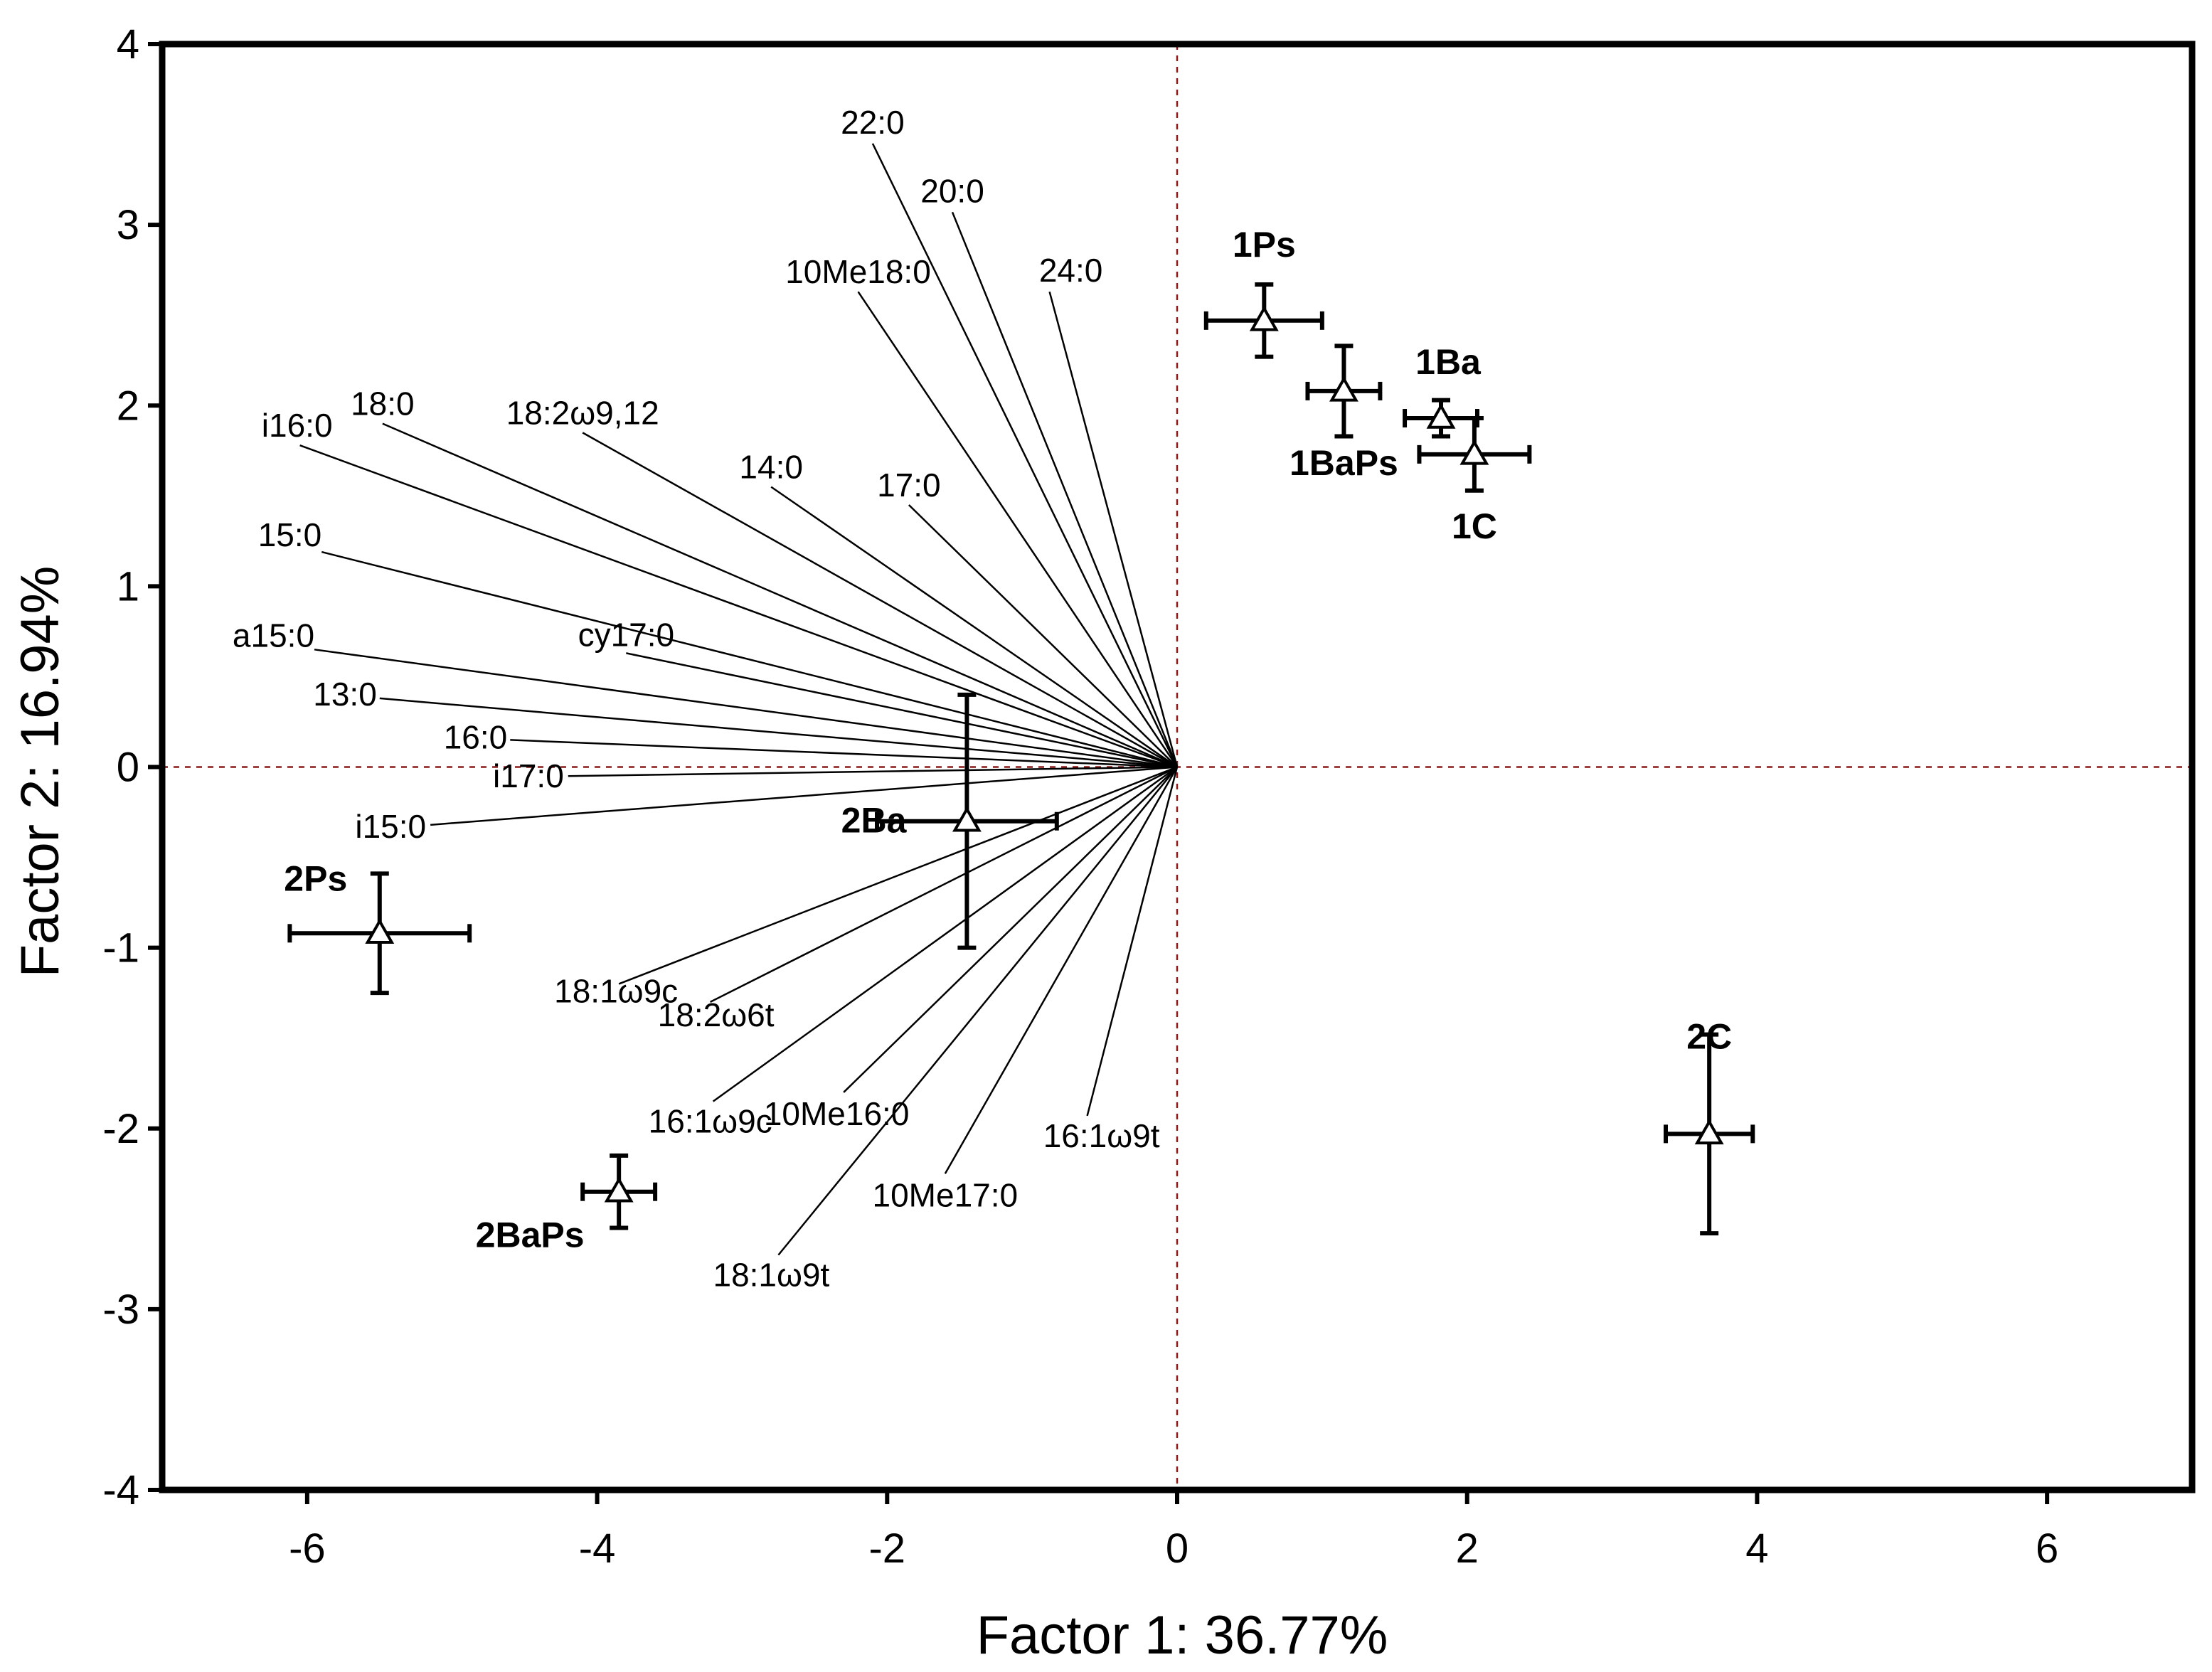 Image resolution: width=2212 pixels, height=1672 pixels. Describe the element at coordinates (297, 425) in the screenshot. I see `vector-label: i16:0` at that location.